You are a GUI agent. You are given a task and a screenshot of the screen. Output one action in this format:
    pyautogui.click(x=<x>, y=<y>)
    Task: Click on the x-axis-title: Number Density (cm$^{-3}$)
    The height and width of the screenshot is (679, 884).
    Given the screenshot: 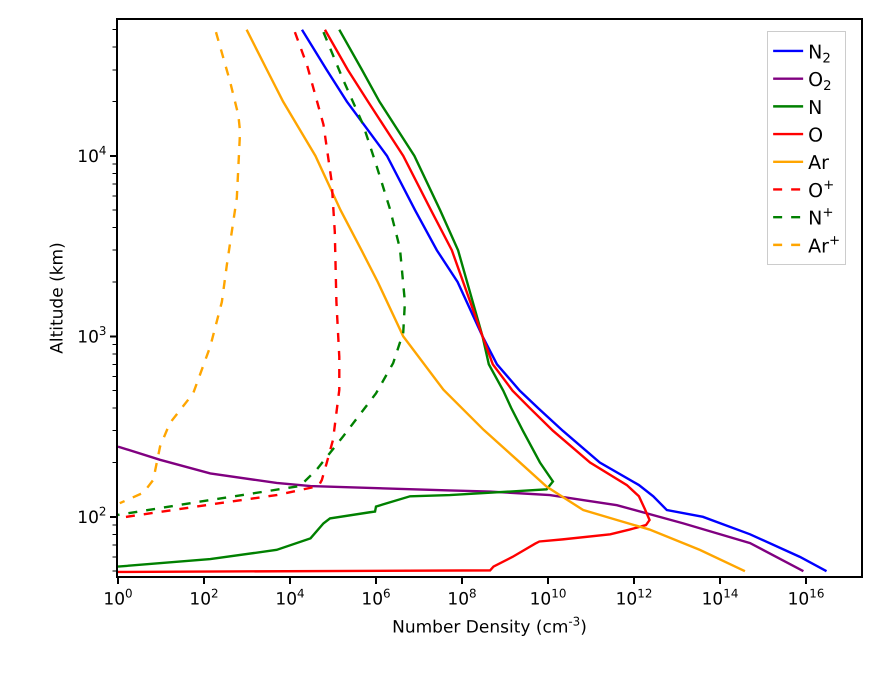 What is the action you would take?
    pyautogui.click(x=489, y=626)
    